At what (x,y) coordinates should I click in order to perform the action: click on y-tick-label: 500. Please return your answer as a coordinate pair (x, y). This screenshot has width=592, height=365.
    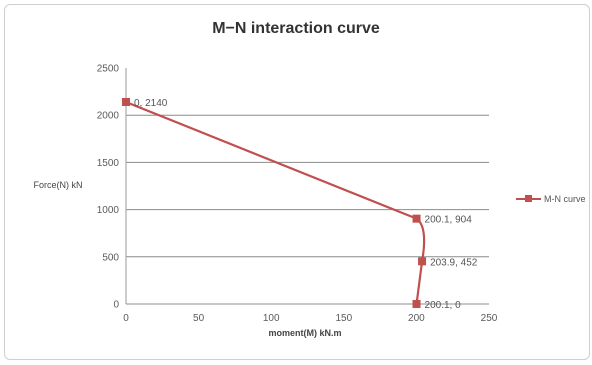
    Looking at the image, I should click on (110, 257).